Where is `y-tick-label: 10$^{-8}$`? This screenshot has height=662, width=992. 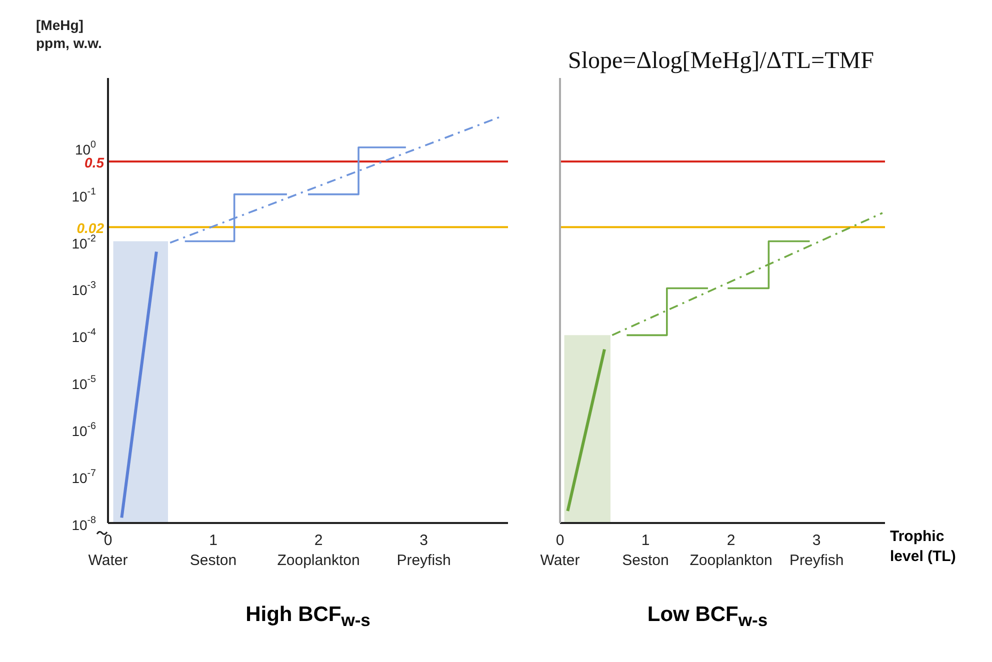 y-tick-label: 10$^{-8}$ is located at coordinates (84, 524).